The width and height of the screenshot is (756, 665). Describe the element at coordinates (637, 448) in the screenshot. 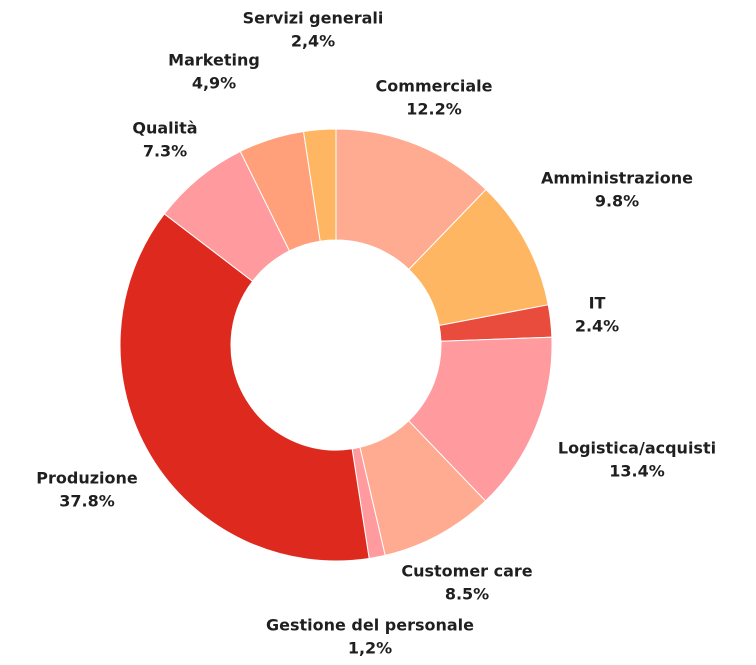

I see `slice-label: Logistica/acquisti` at that location.